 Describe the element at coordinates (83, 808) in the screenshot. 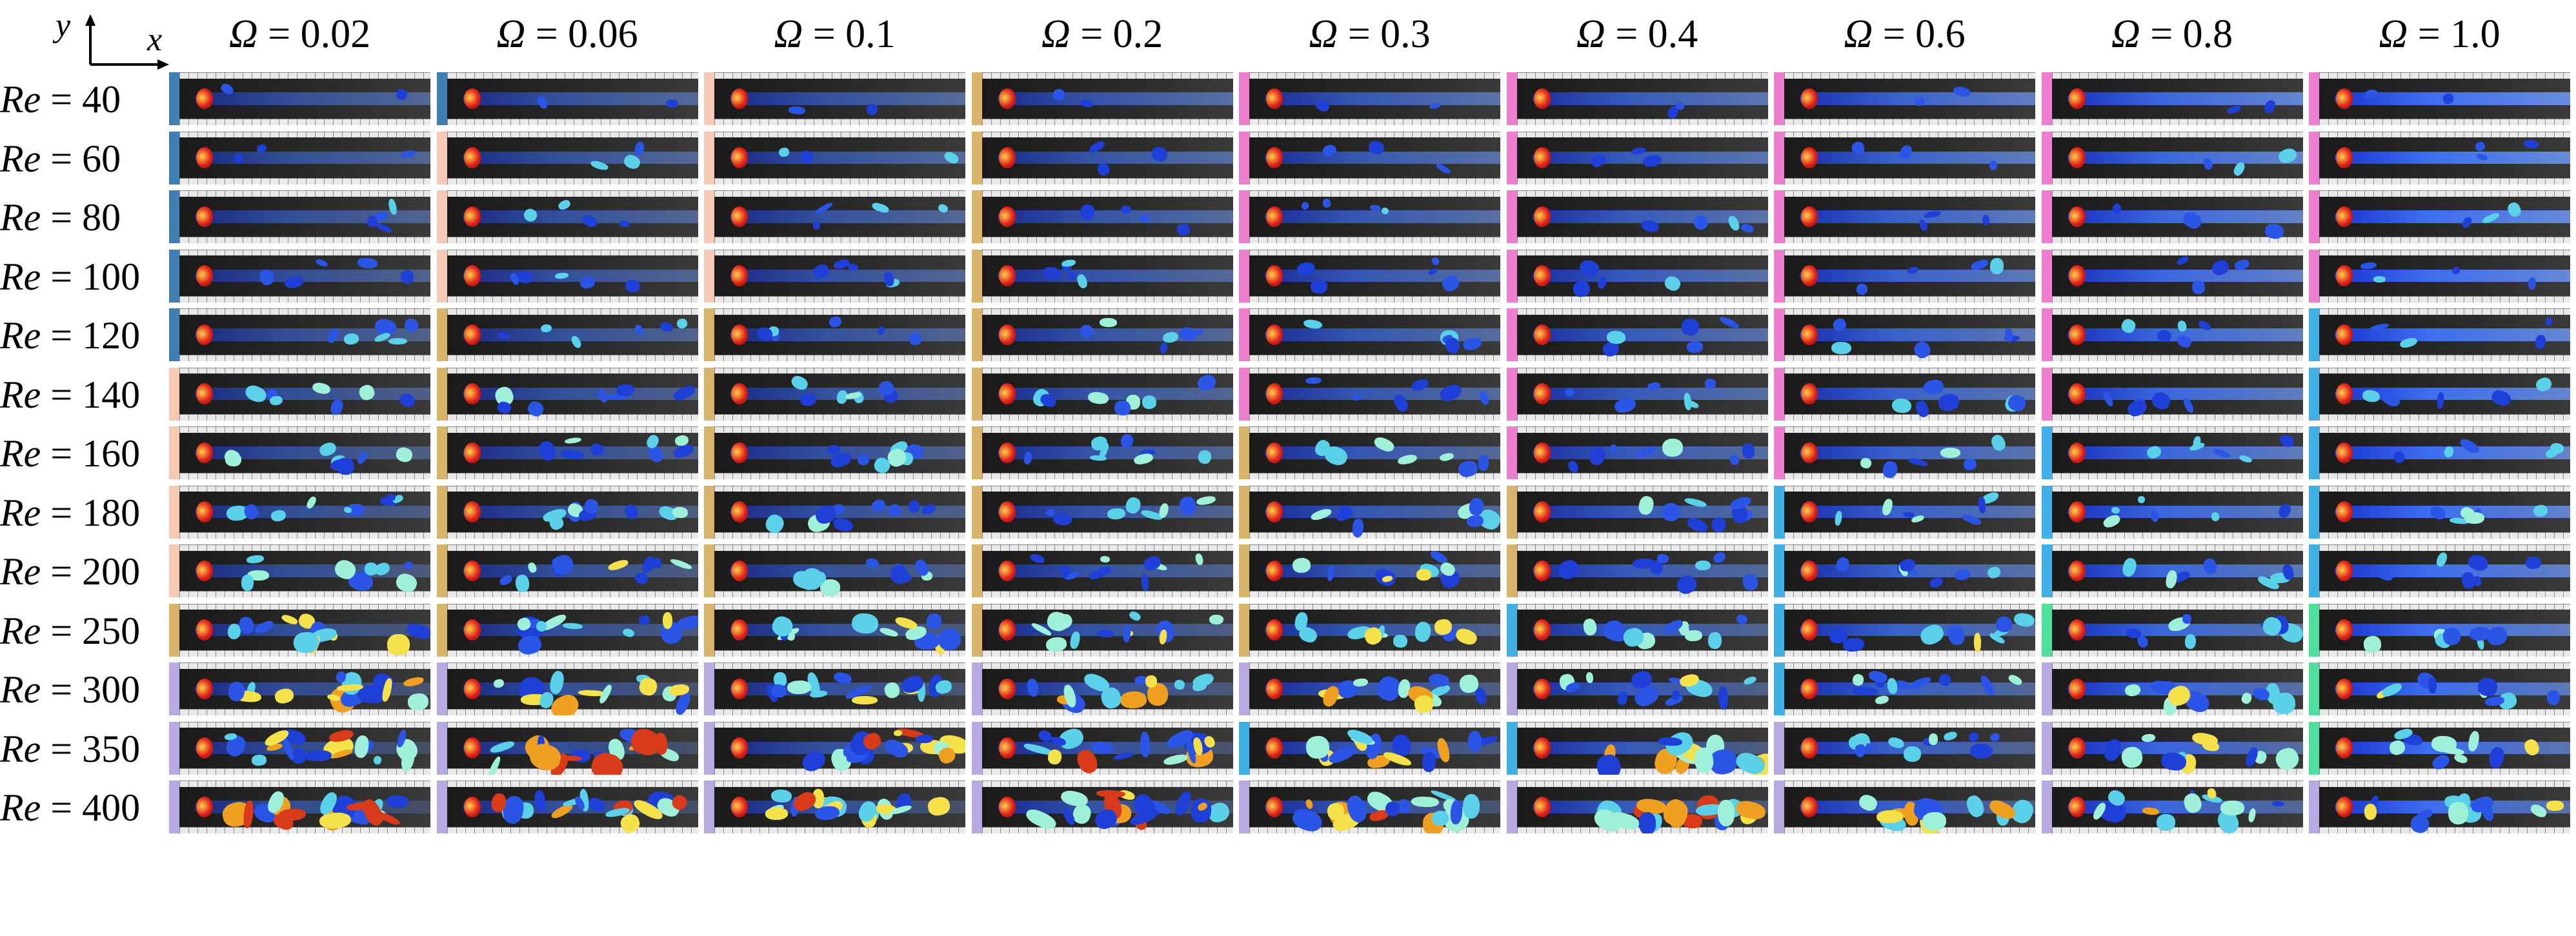

I see `row-label: Re = 400` at that location.